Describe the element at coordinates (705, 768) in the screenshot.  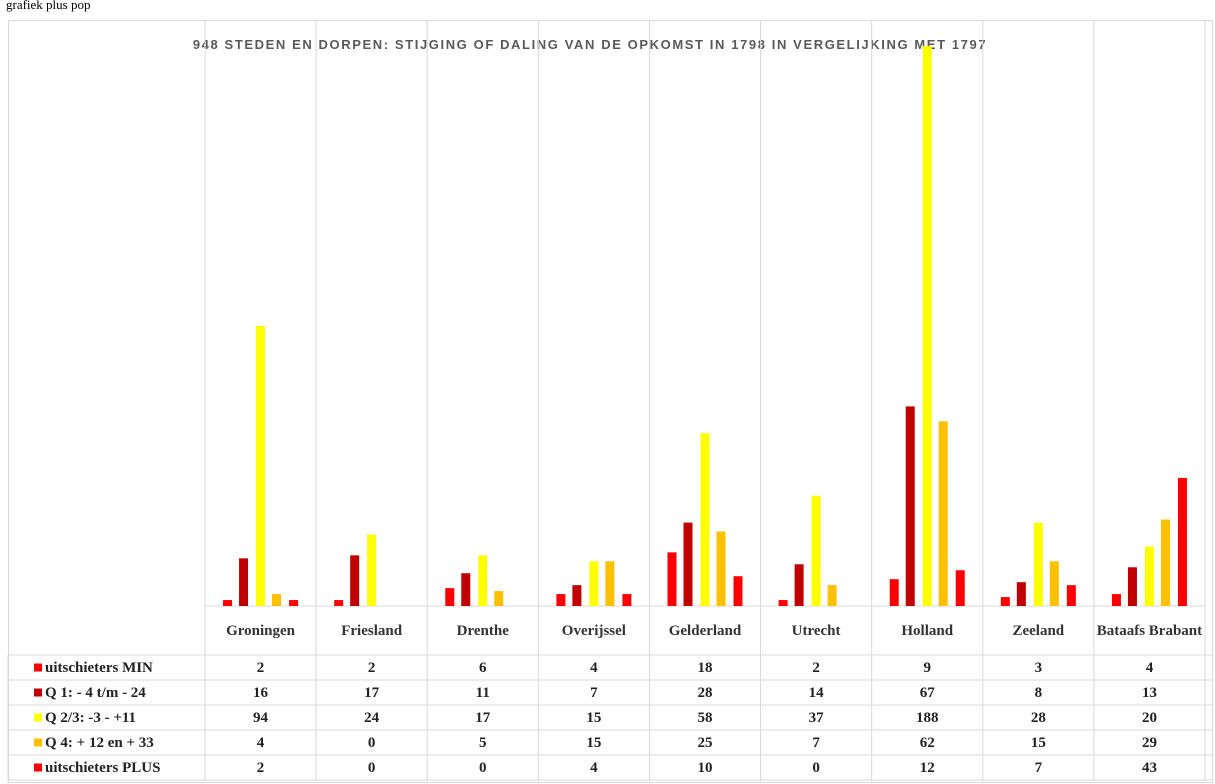
I see `table-value: 10` at that location.